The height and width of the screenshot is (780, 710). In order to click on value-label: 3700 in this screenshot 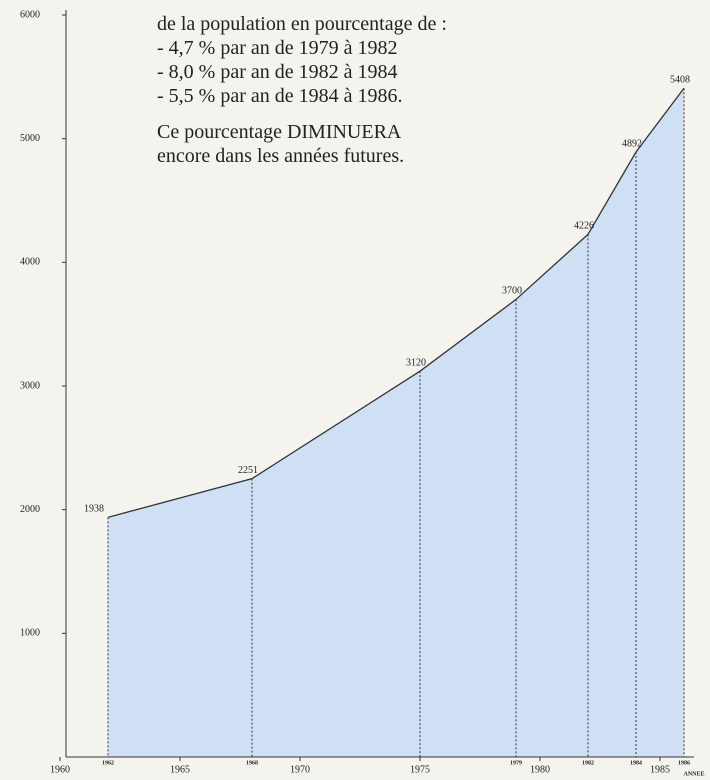, I will do `click(512, 291)`.